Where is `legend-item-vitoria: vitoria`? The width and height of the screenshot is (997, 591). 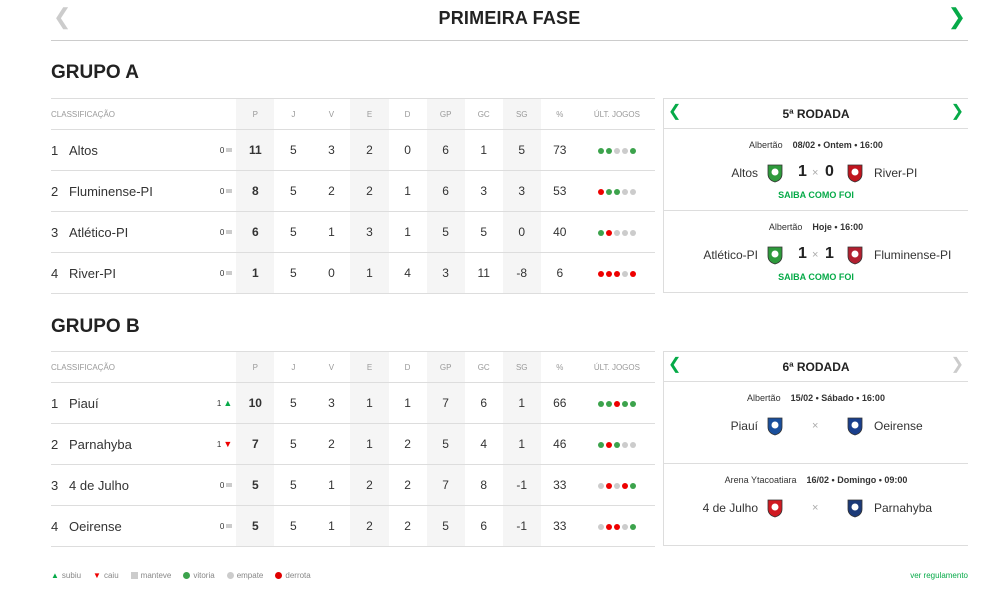
legend-item-vitoria: vitoria is located at coordinates (199, 575).